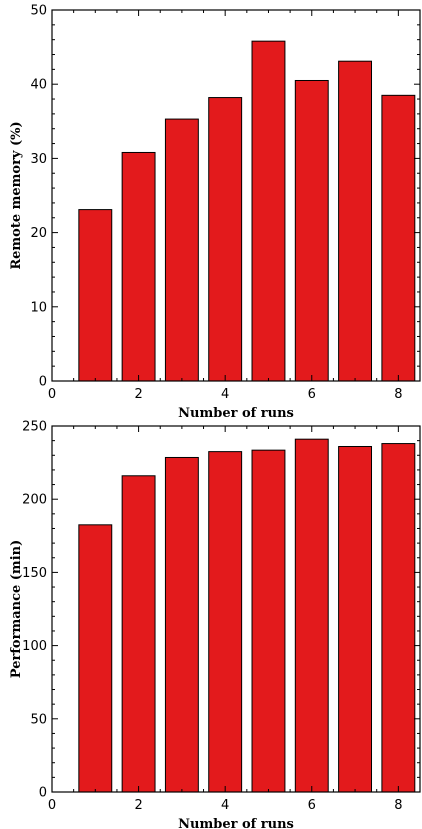  I want to click on y-axis-label: Performance (min), so click(16, 609).